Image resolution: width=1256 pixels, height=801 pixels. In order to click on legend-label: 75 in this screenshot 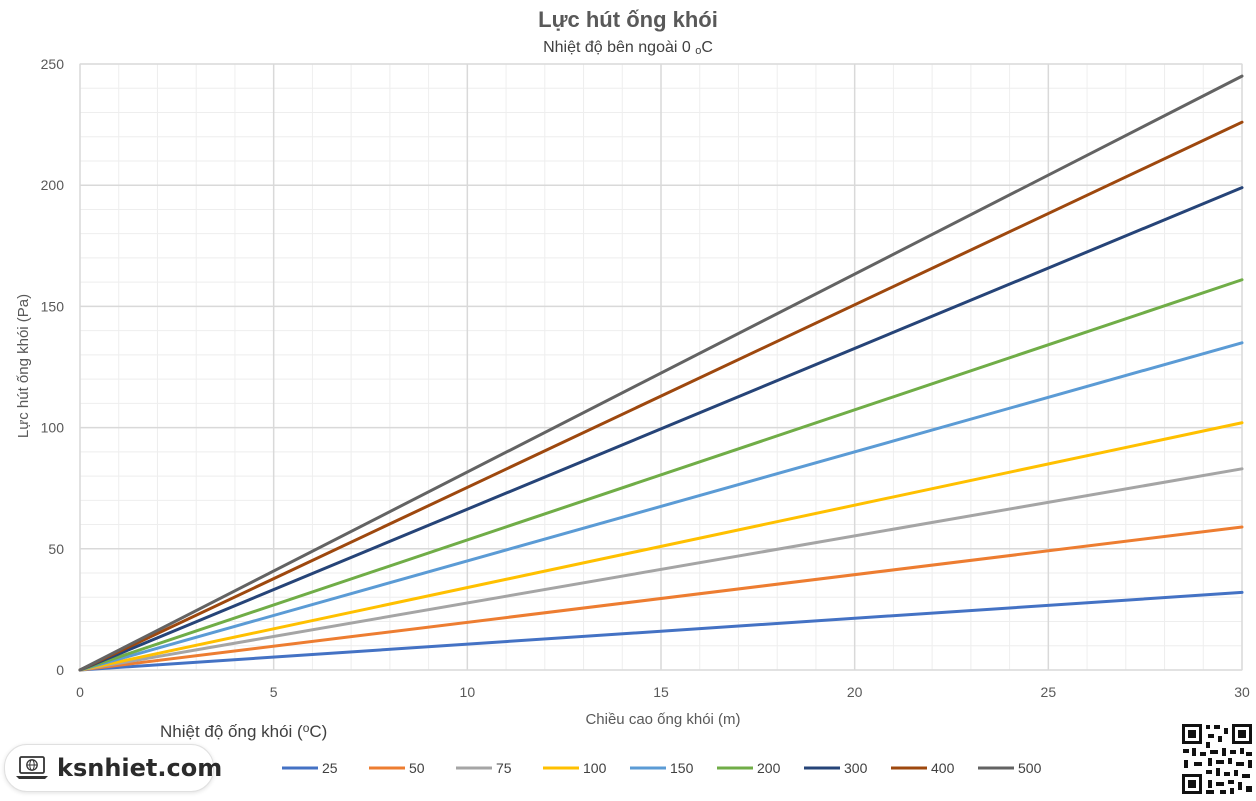, I will do `click(504, 768)`.